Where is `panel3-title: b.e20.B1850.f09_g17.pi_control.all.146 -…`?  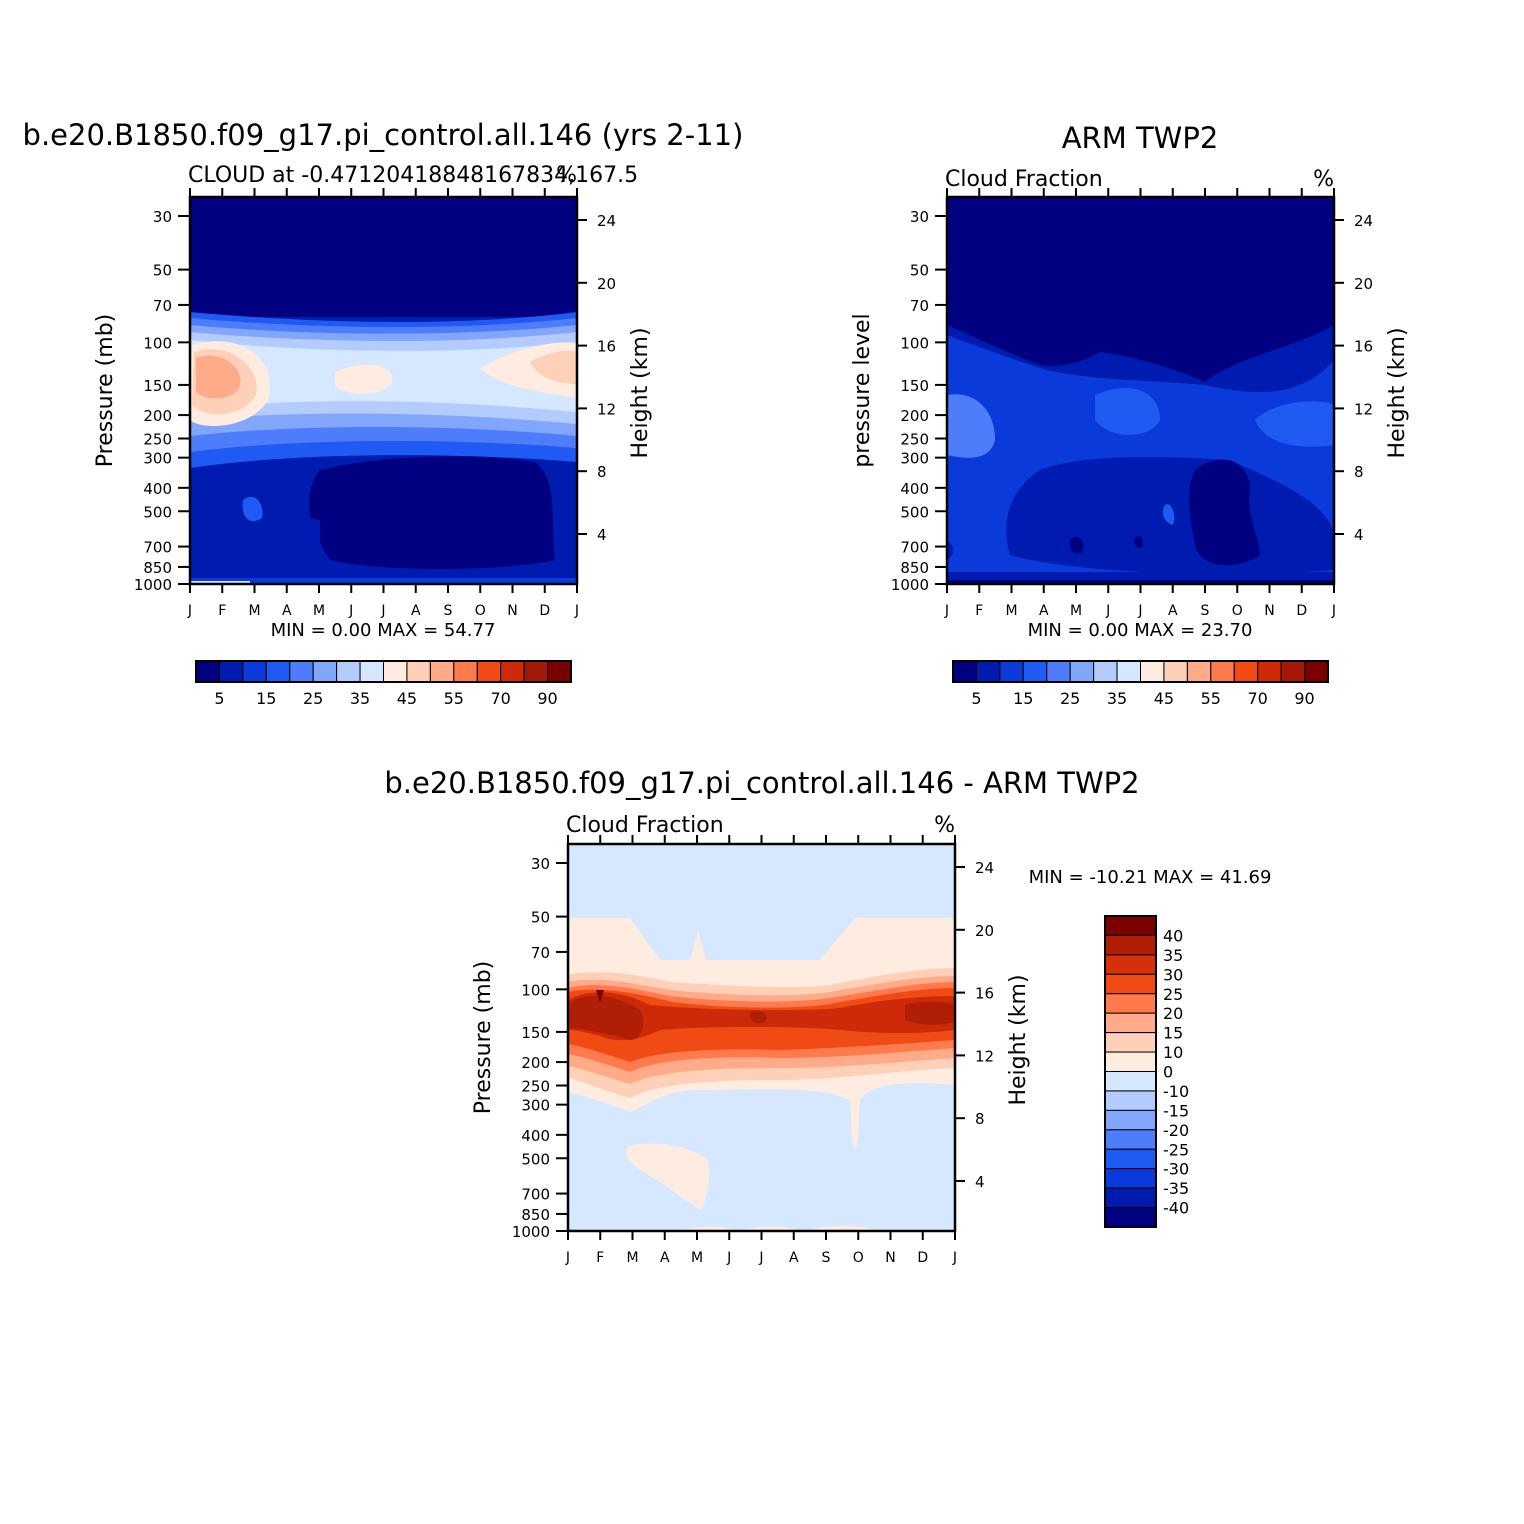
panel3-title: b.e20.B1850.f09_g17.pi_control.all.146 -… is located at coordinates (761, 783).